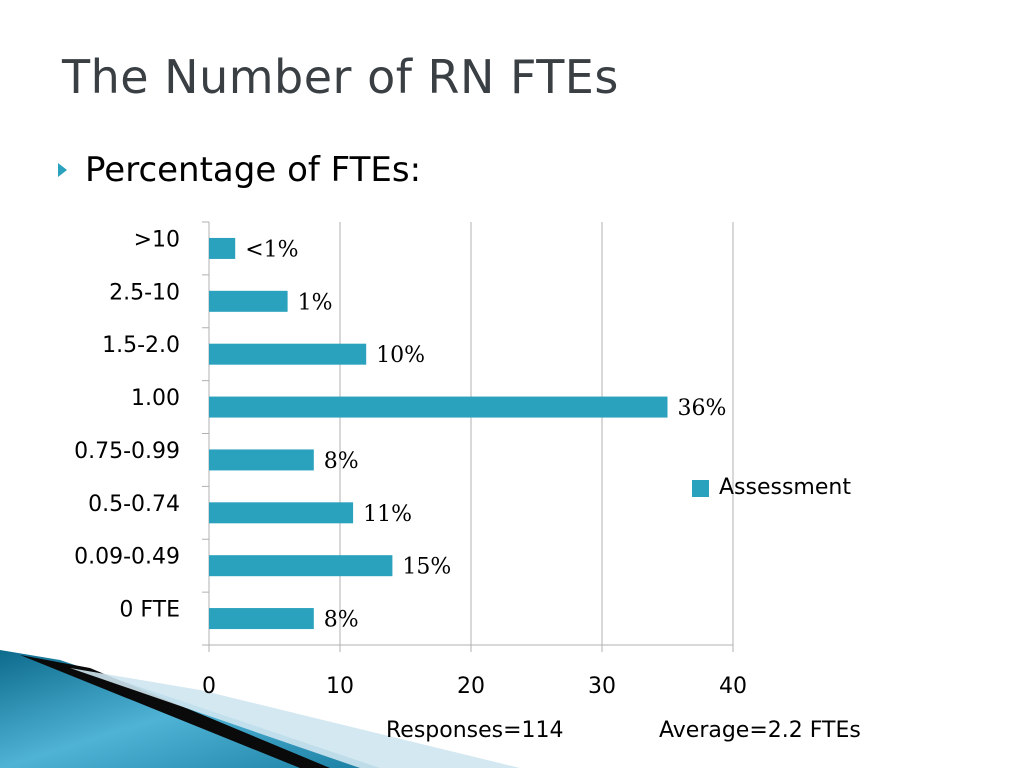 This screenshot has height=768, width=1024. Describe the element at coordinates (127, 557) in the screenshot. I see `category-label: 0.09-0.49` at that location.